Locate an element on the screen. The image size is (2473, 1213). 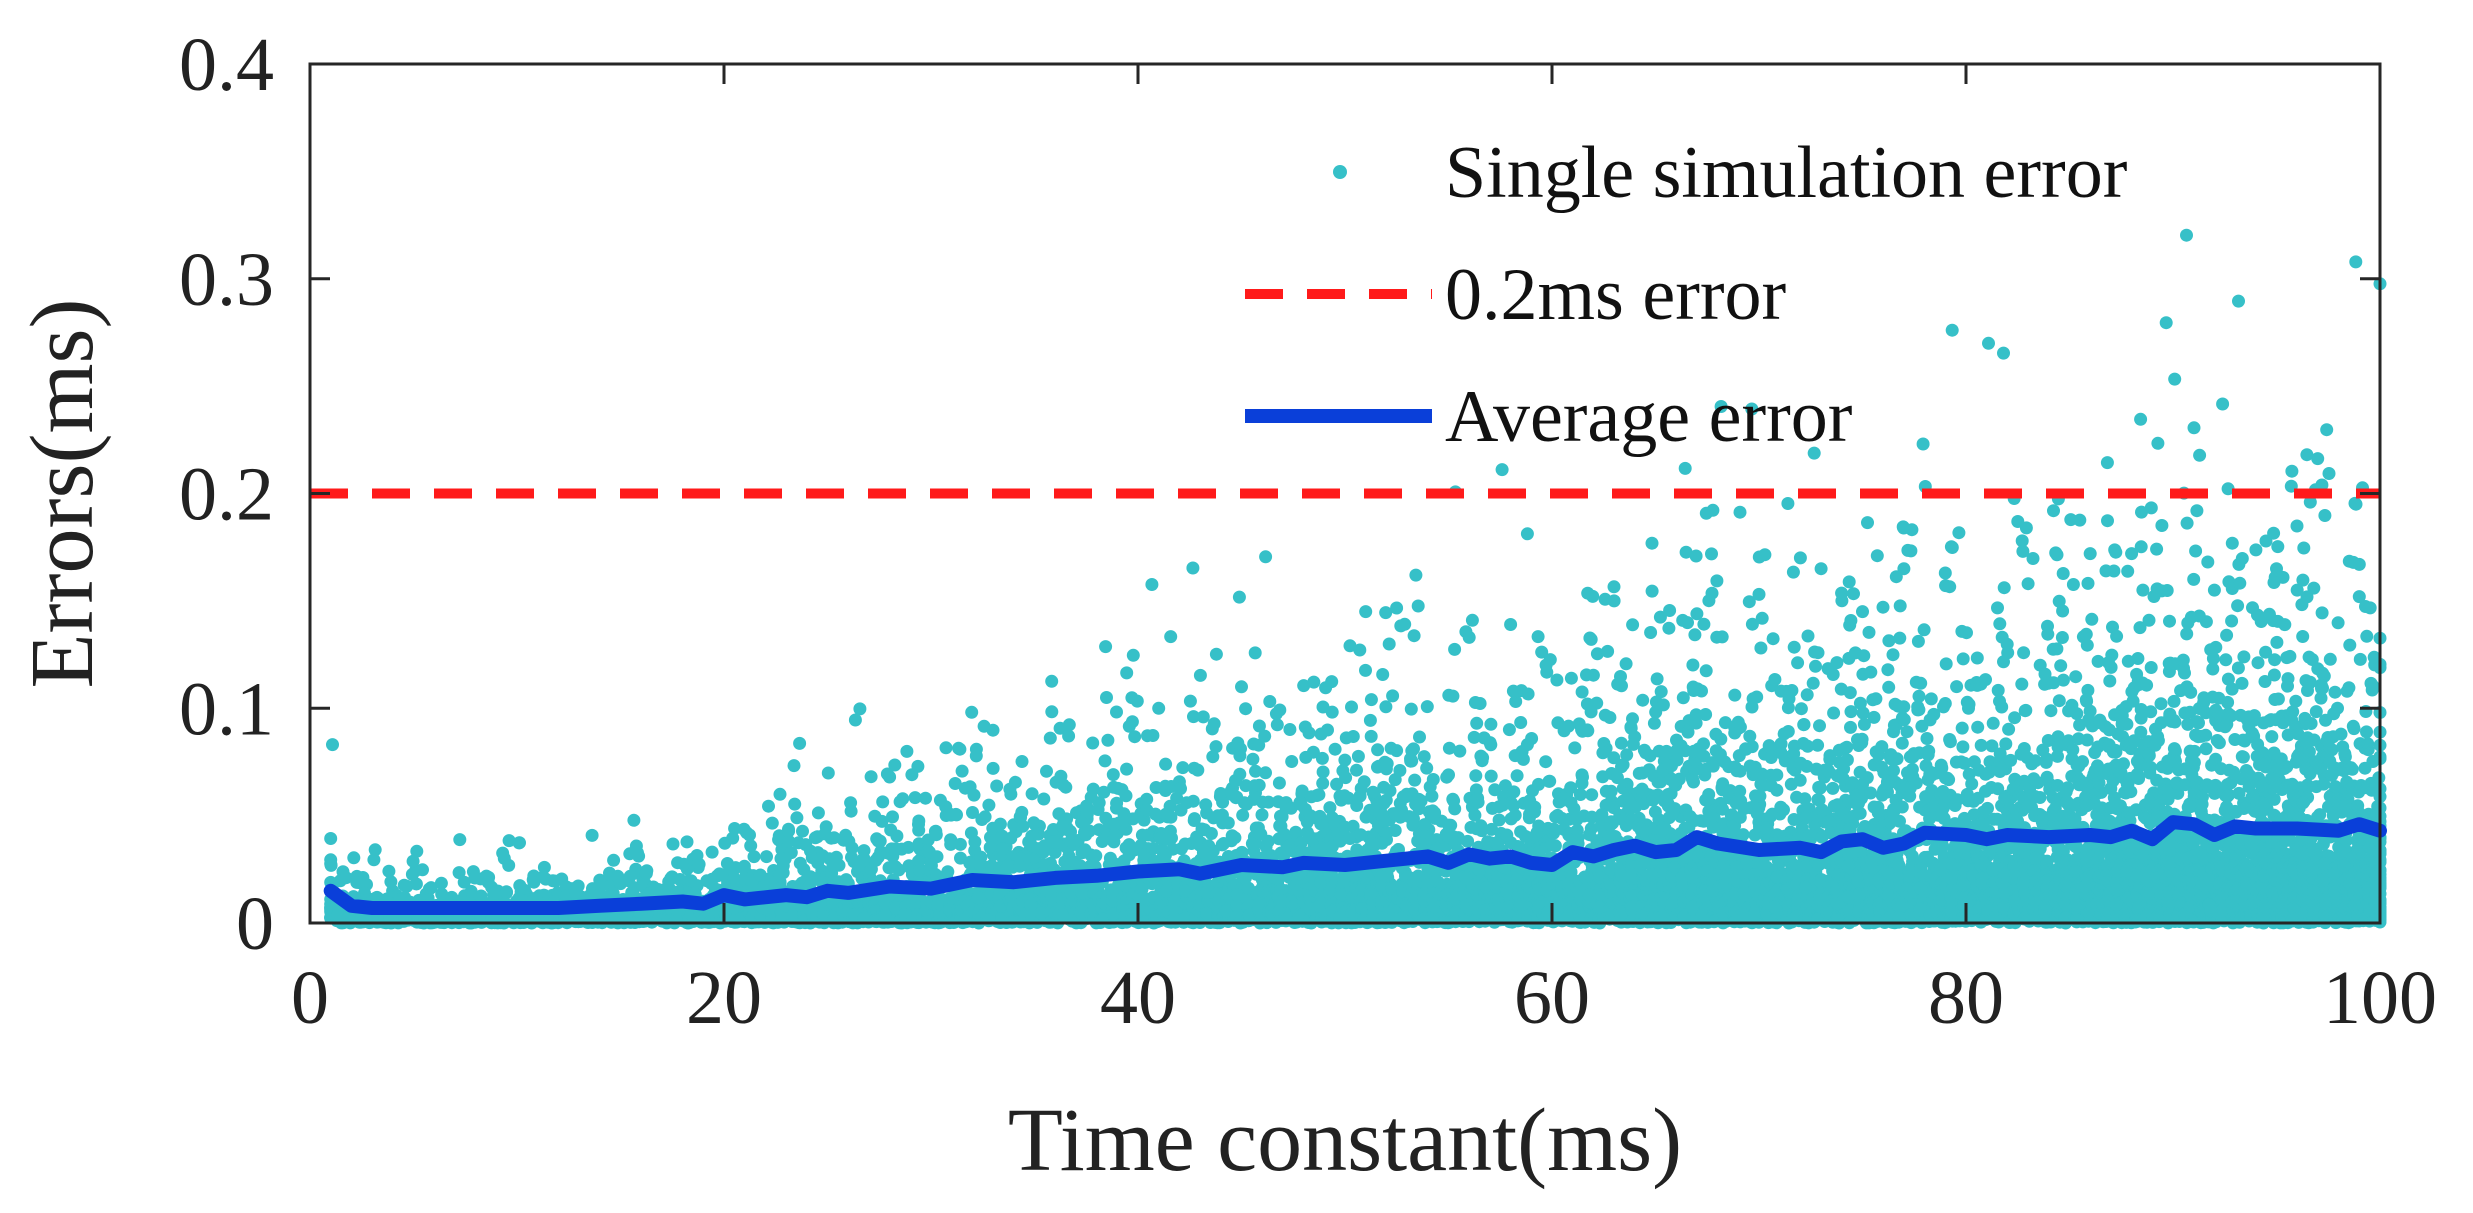
scatter-point-2029 is located at coordinates (980, 864).